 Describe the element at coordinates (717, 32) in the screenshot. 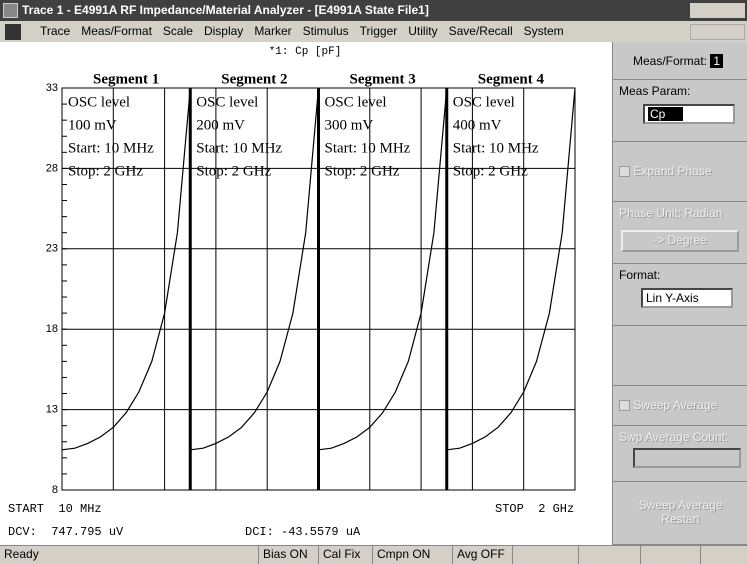

I see `child-window-buttons` at that location.